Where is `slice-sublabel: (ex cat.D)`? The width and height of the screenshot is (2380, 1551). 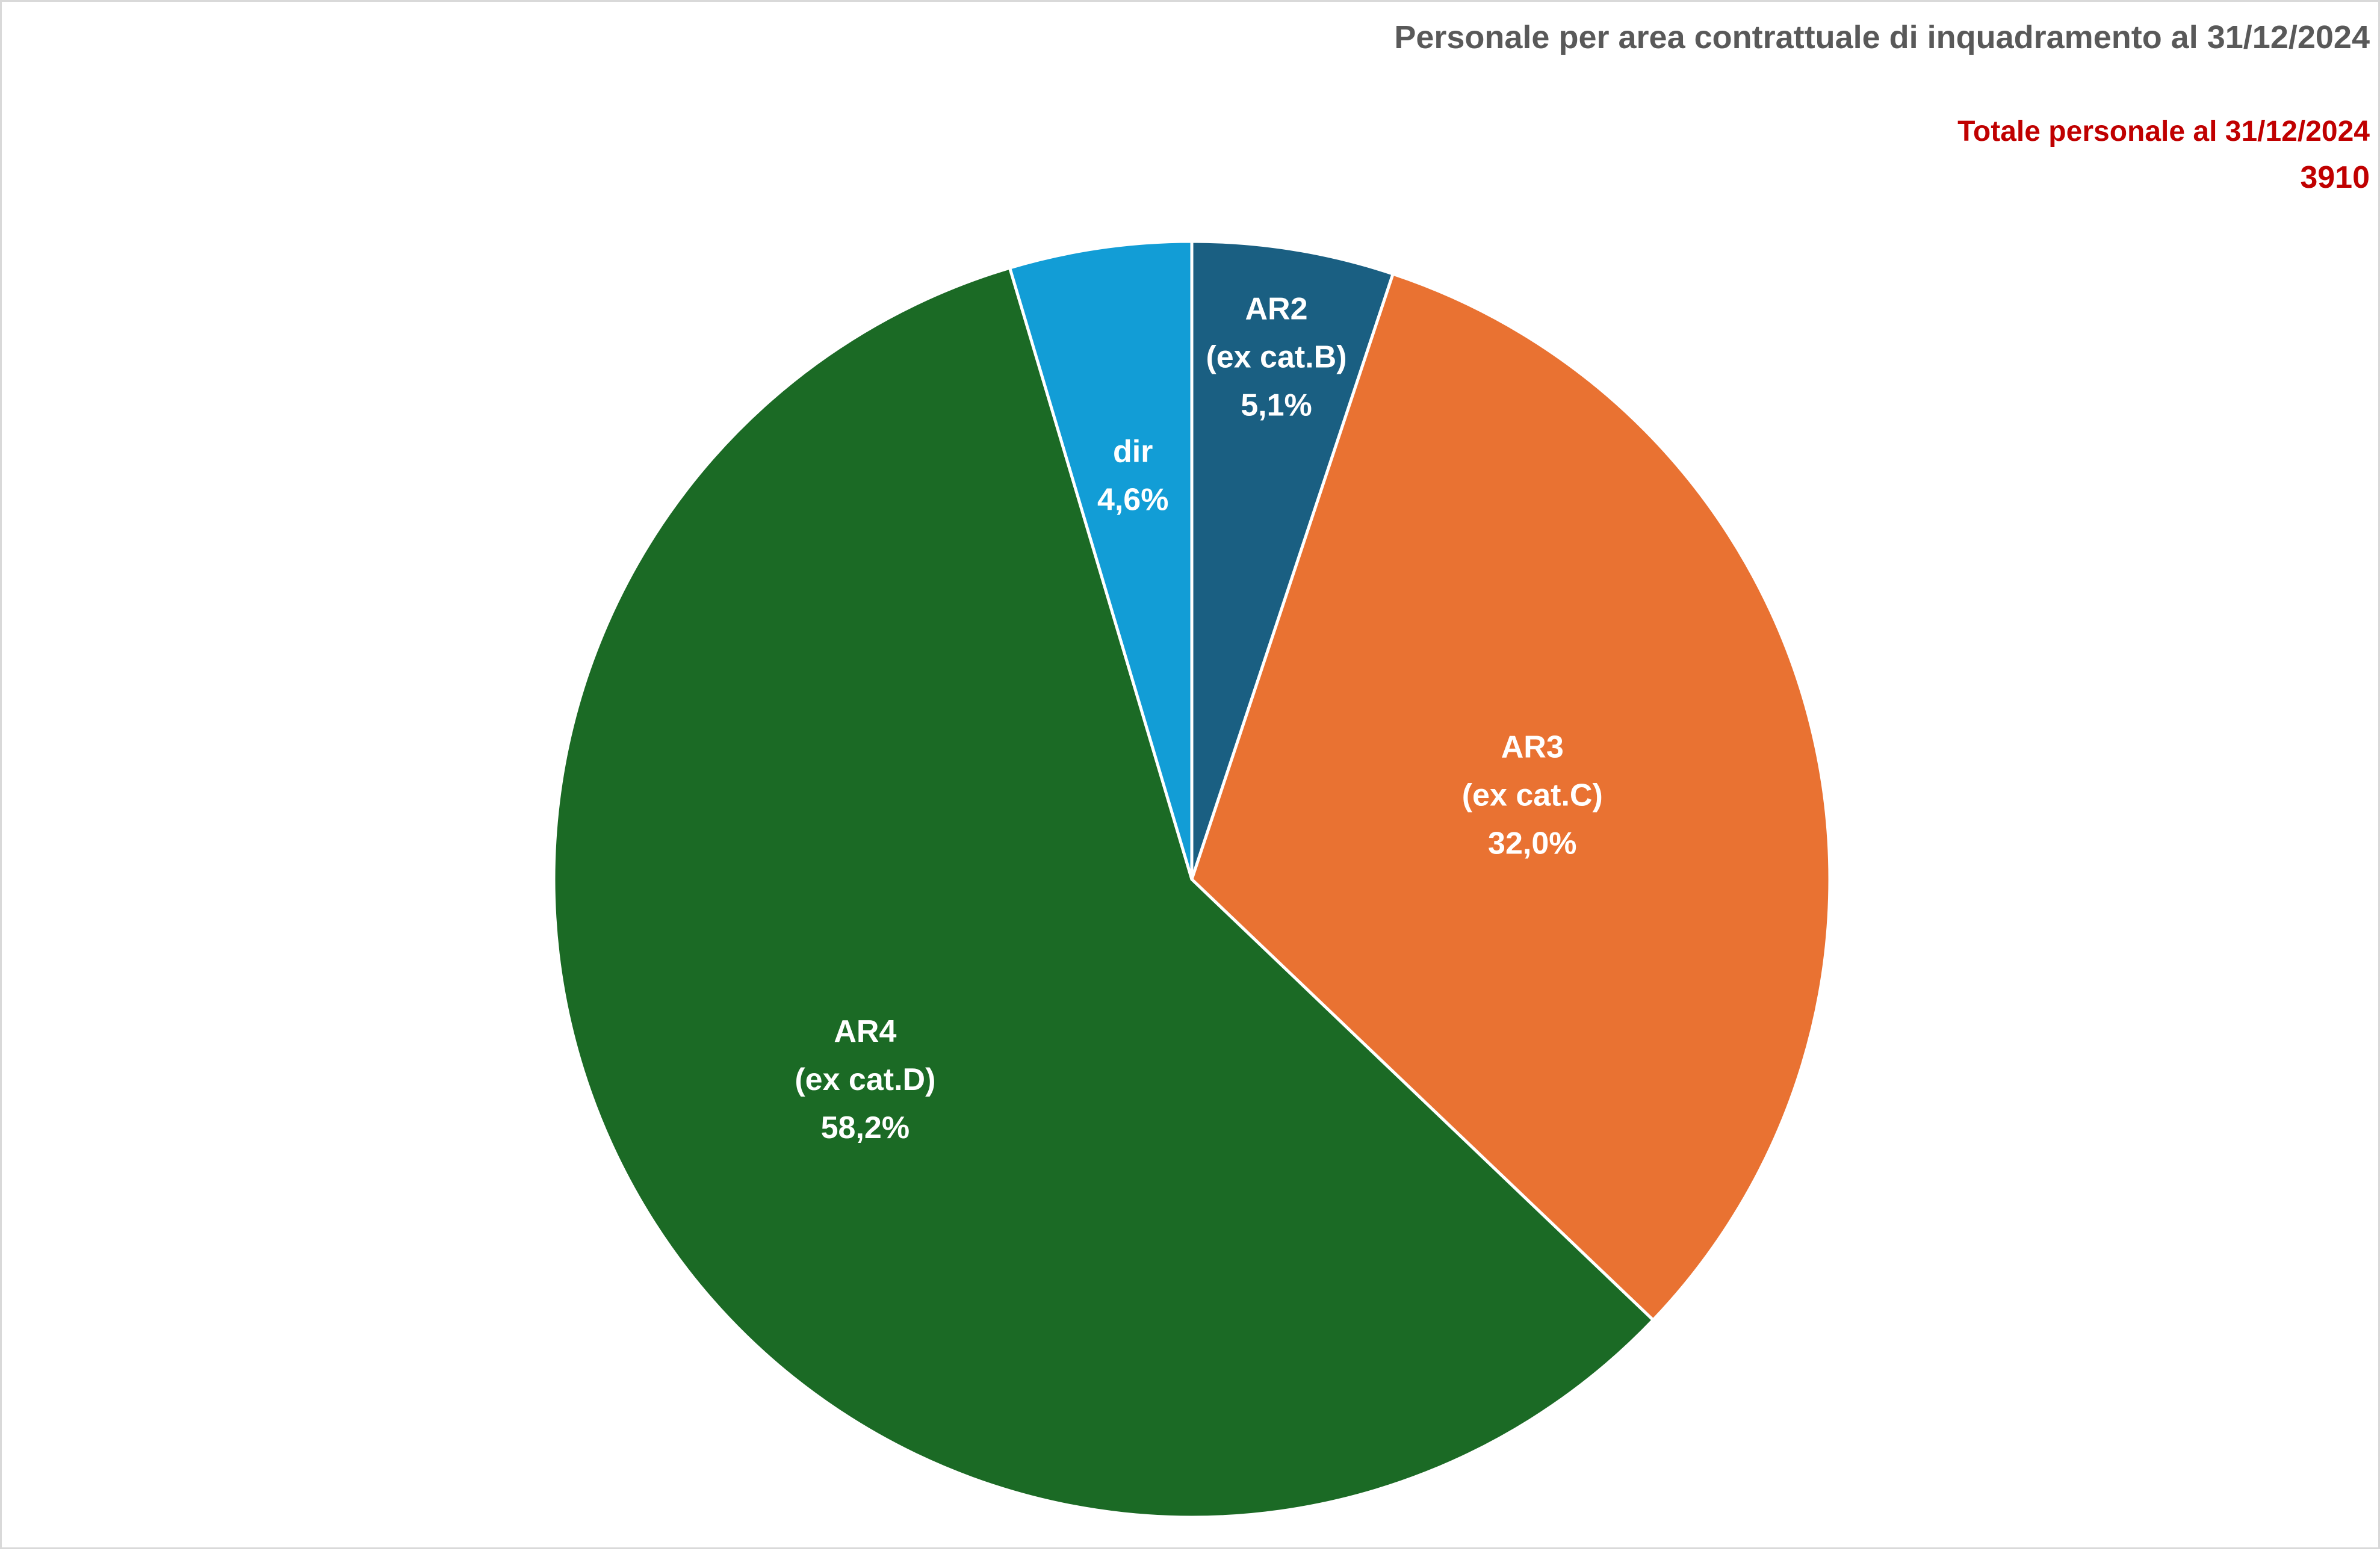
slice-sublabel: (ex cat.D) is located at coordinates (865, 1079).